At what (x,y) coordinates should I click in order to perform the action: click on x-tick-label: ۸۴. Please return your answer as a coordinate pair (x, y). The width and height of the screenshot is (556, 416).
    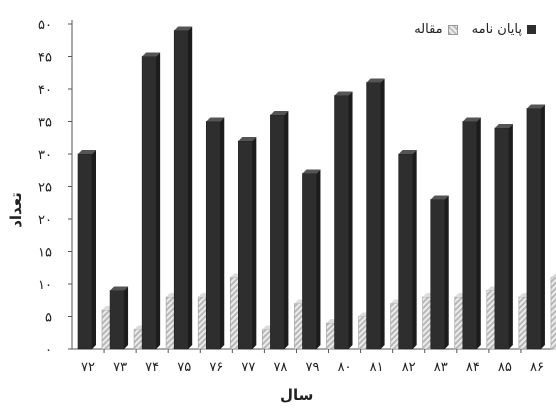
    Looking at the image, I should click on (473, 367).